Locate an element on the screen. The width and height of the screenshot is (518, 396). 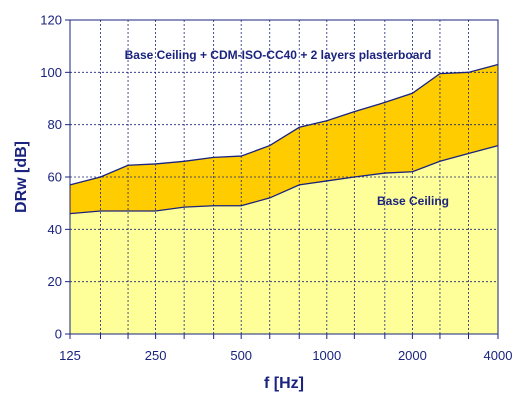
x-tick-label: 500 is located at coordinates (241, 355).